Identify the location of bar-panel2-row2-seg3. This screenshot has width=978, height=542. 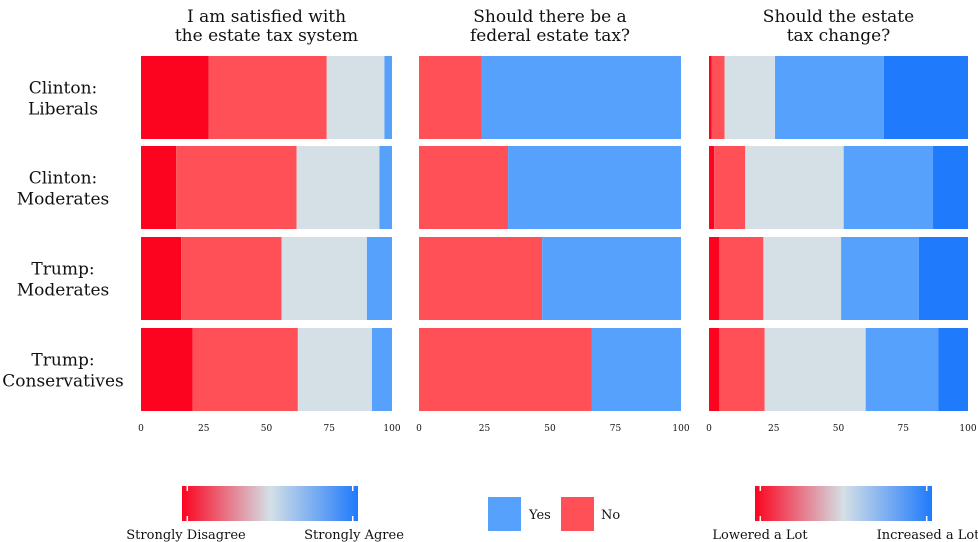
(880, 278).